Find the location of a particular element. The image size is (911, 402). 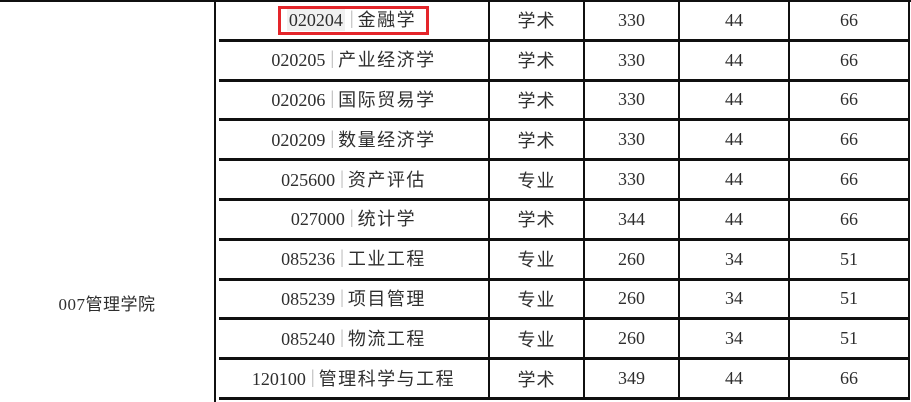

program-code: 025600 is located at coordinates (308, 179).